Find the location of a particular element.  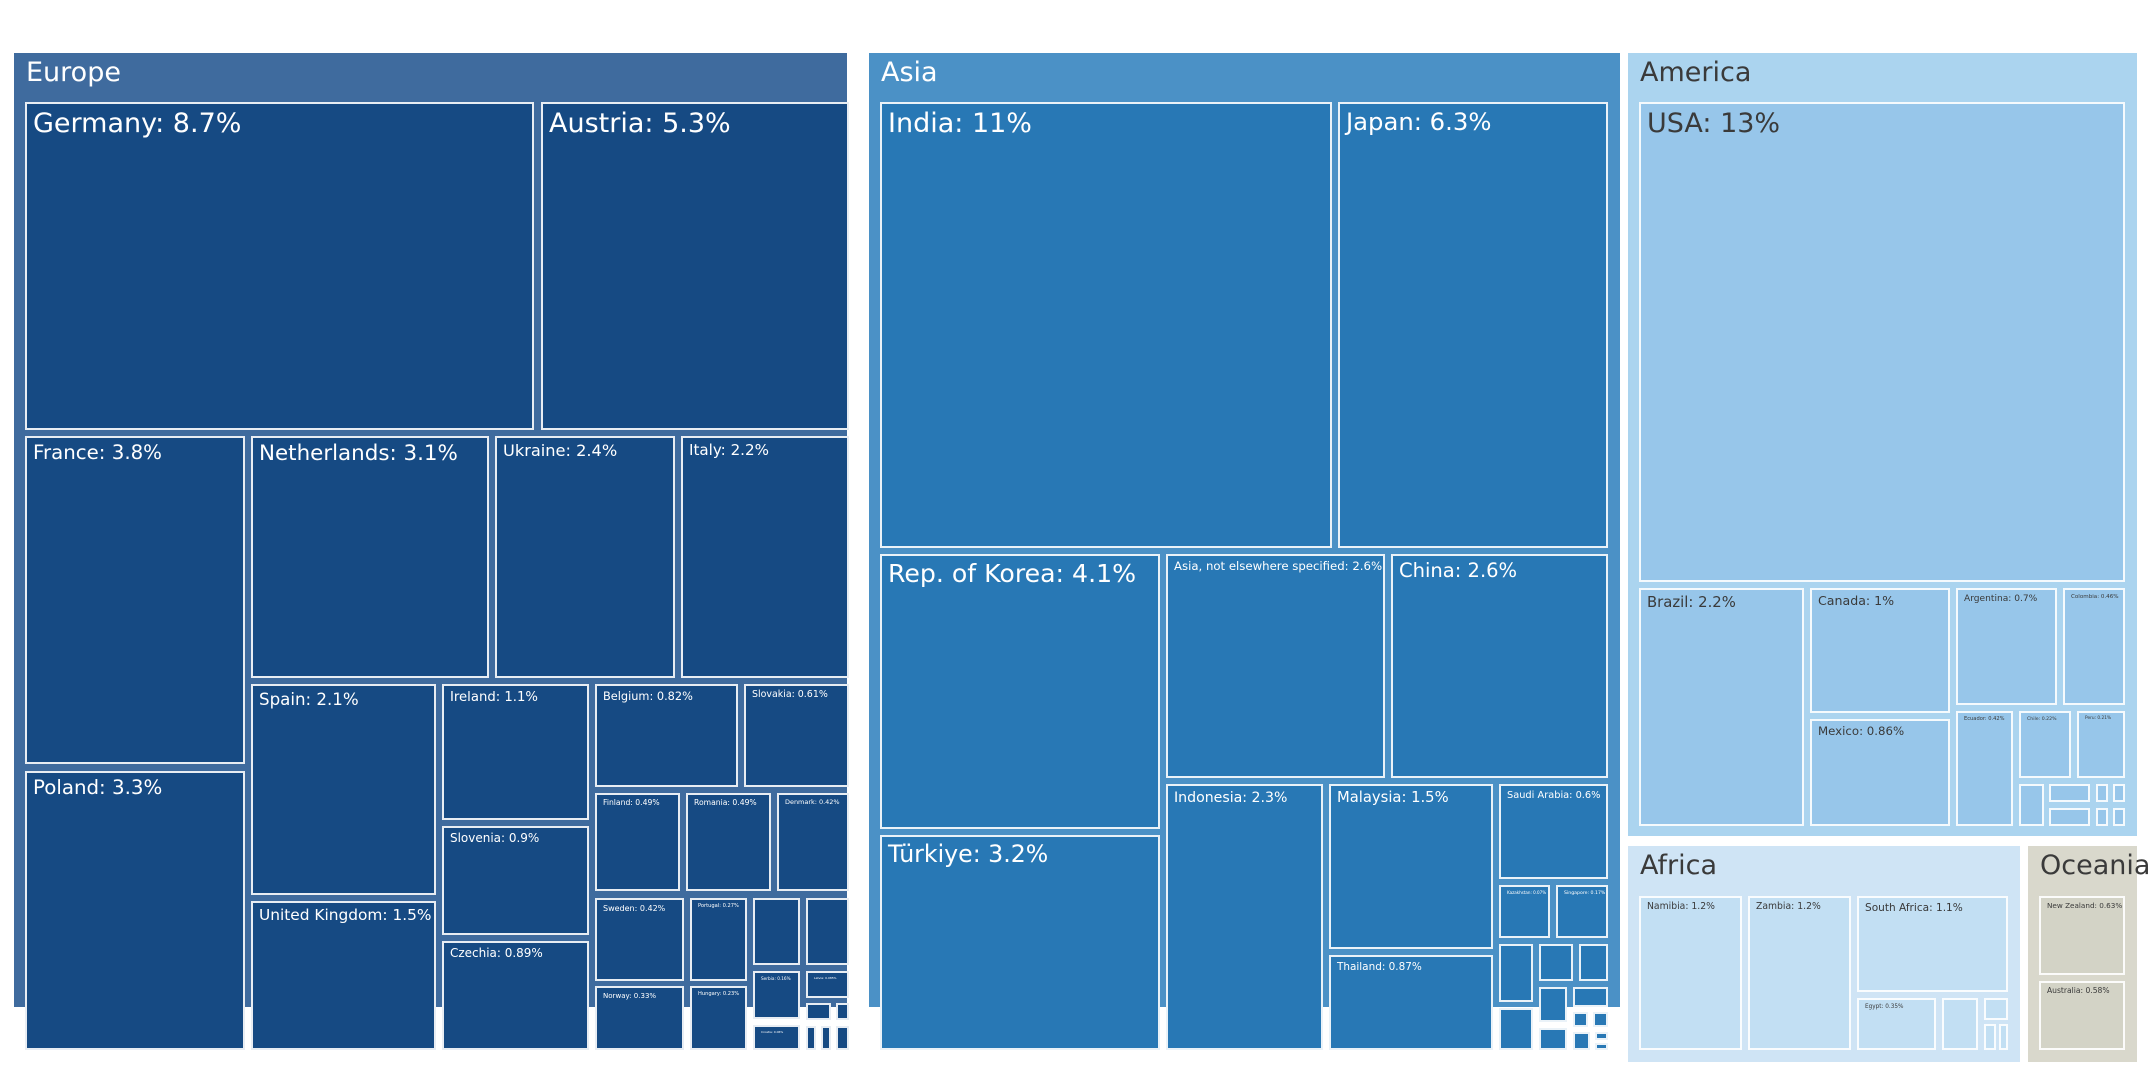

treemap-cell-ireland: Ireland: 1.1% is located at coordinates (515, 752).